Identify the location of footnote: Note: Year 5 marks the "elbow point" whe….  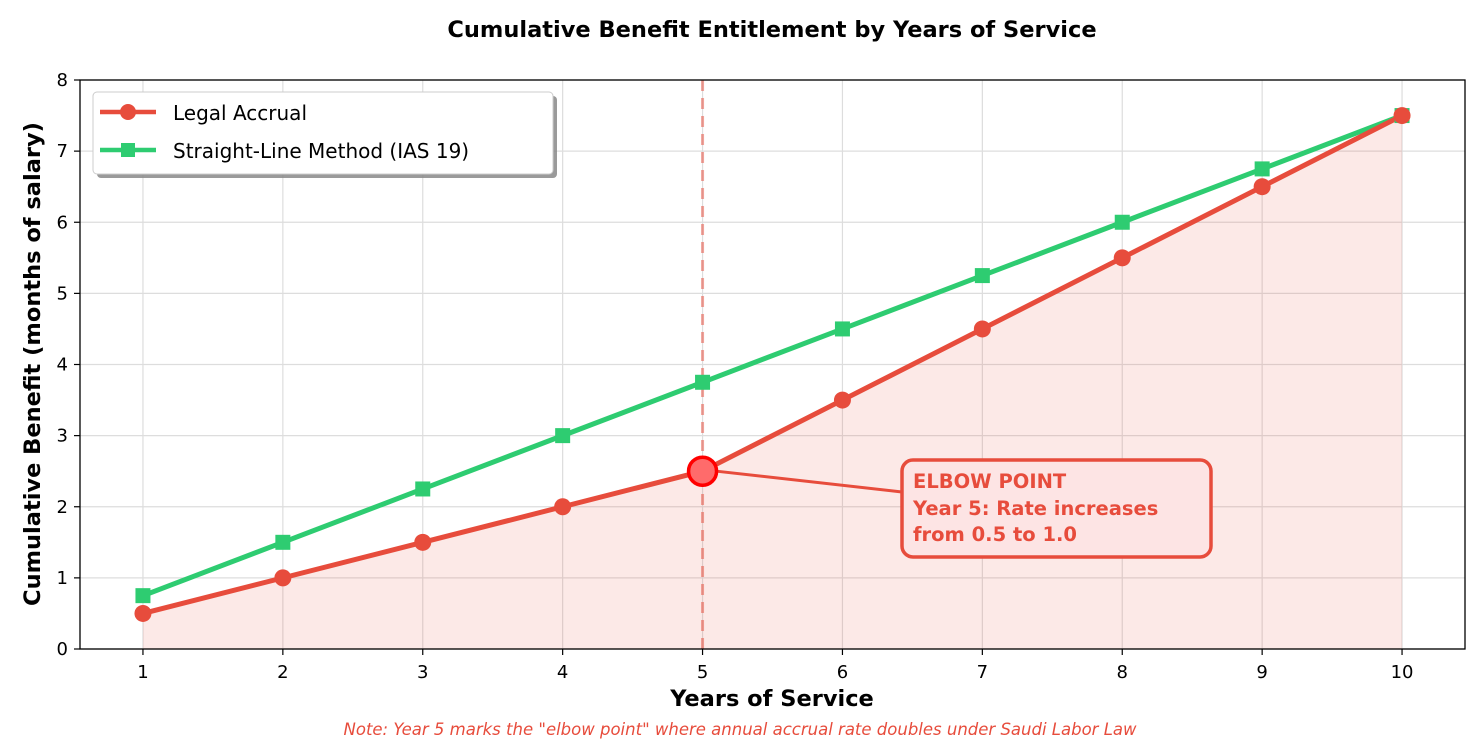
(740, 729).